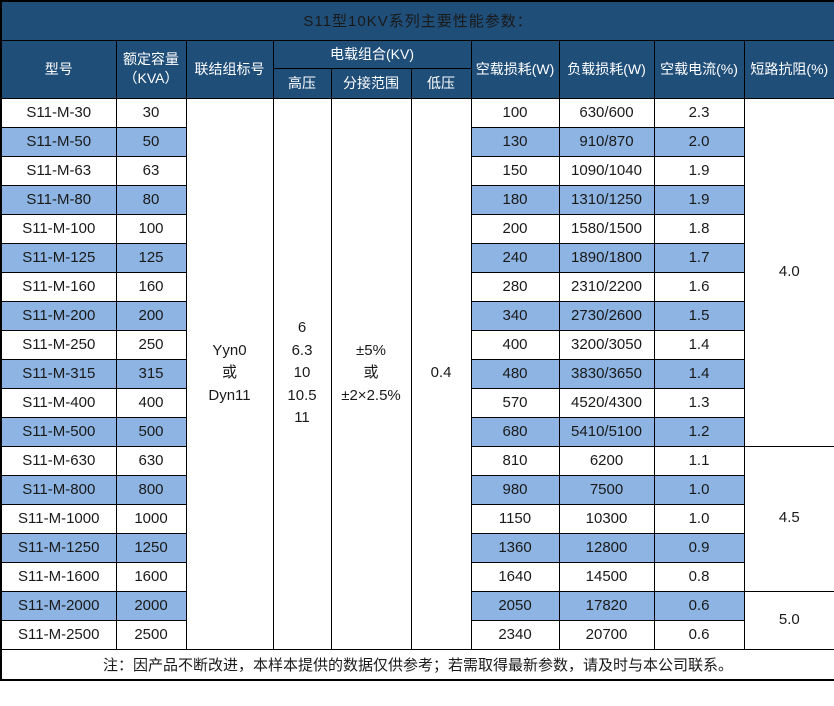  What do you see at coordinates (788, 69) in the screenshot?
I see `col-header-impedance: 短路抗阻(%)` at bounding box center [788, 69].